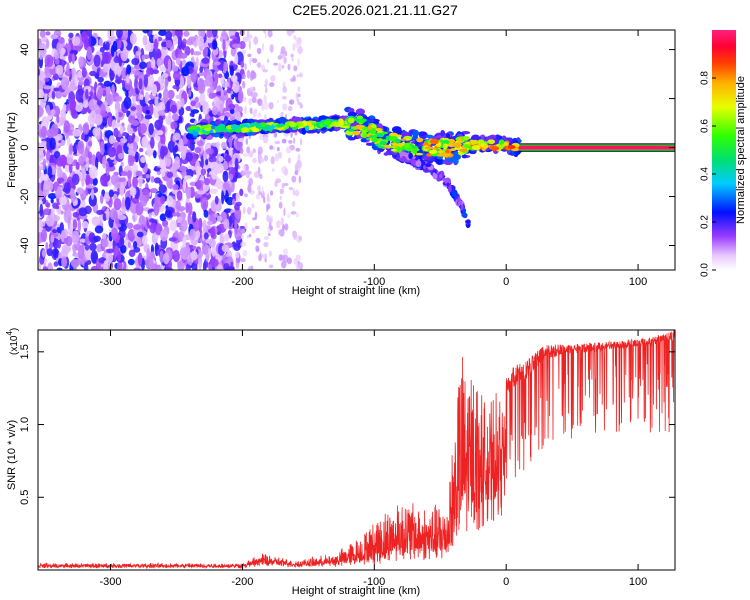 Image resolution: width=750 pixels, height=600 pixels. I want to click on colorbar-label: Normalized spectral amplitude, so click(741, 150).